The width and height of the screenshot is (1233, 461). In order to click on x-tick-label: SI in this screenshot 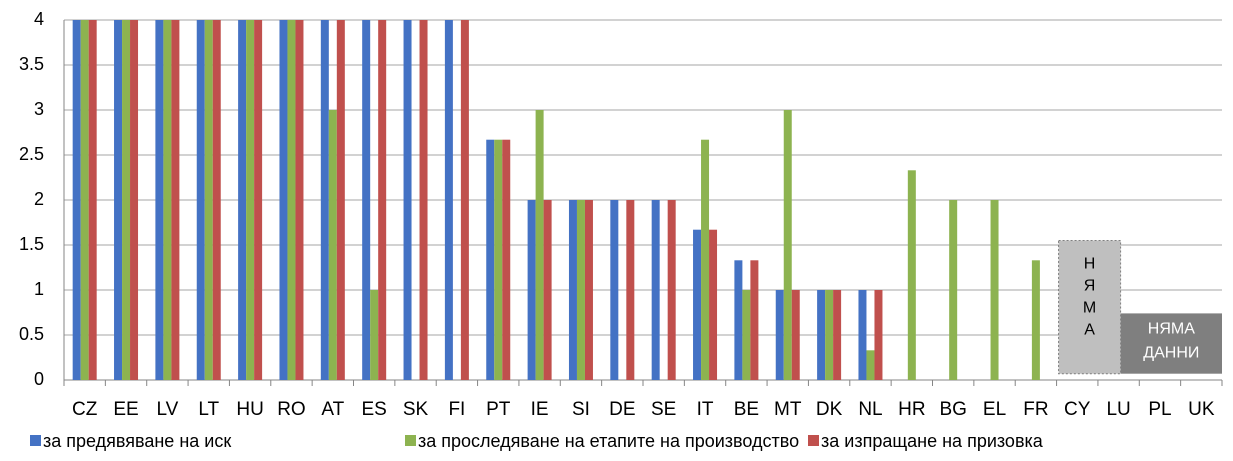, I will do `click(581, 409)`.